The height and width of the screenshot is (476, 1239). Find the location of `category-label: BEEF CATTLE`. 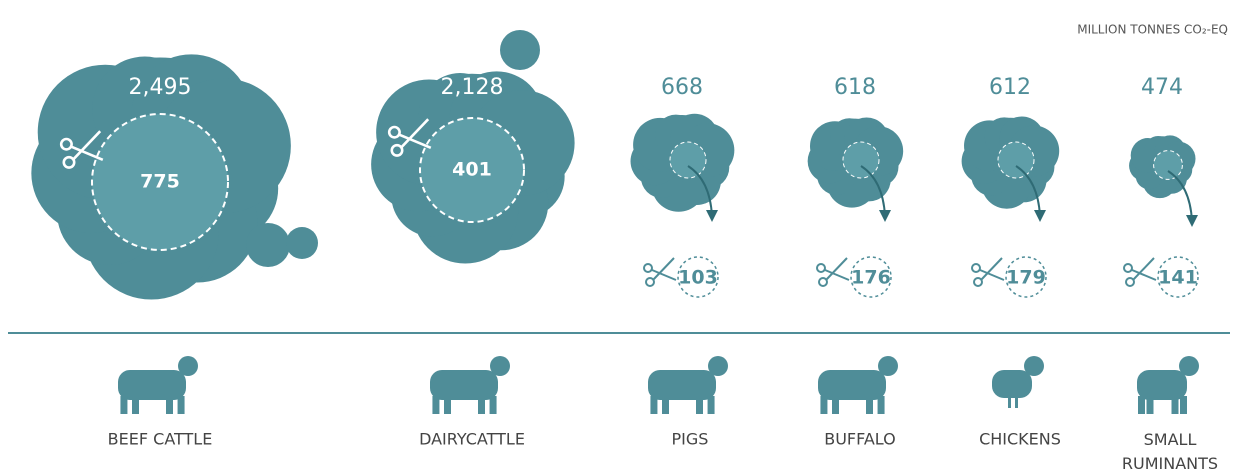

category-label: BEEF CATTLE is located at coordinates (160, 439).